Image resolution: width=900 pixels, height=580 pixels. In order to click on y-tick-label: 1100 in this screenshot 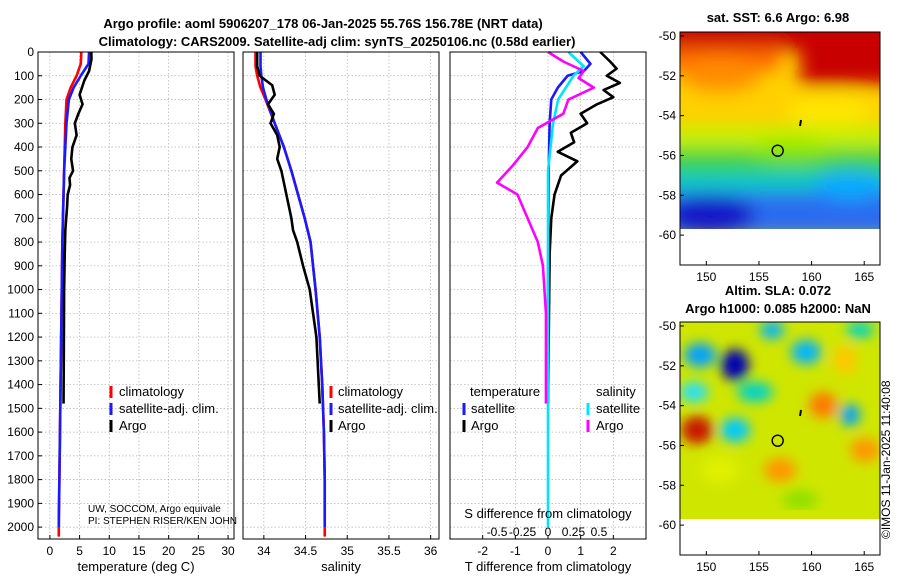, I will do `click(21, 313)`.